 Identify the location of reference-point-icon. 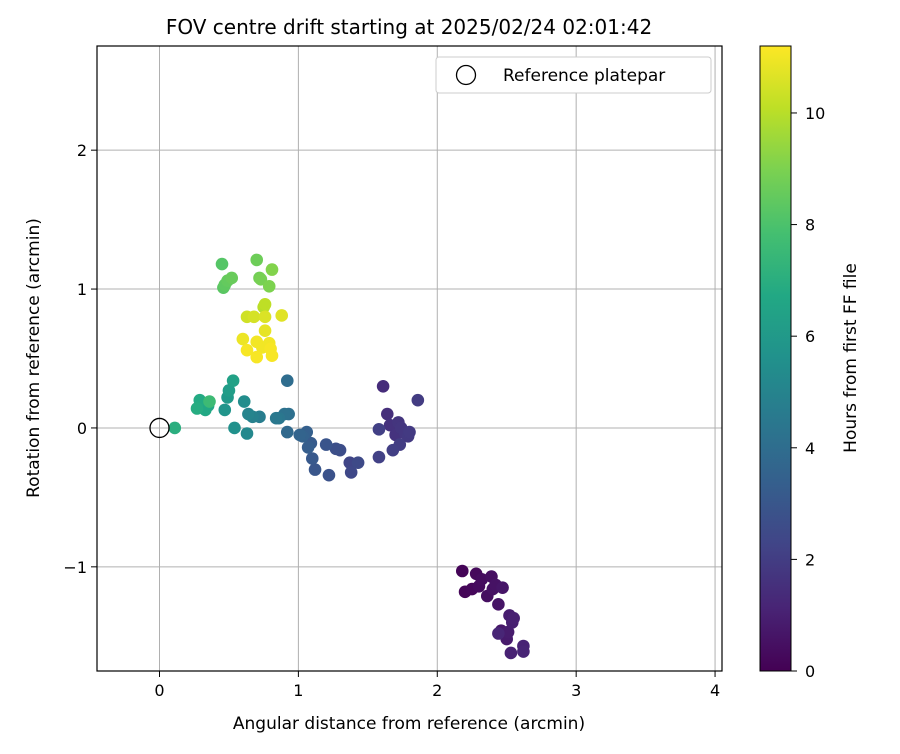
(159, 428).